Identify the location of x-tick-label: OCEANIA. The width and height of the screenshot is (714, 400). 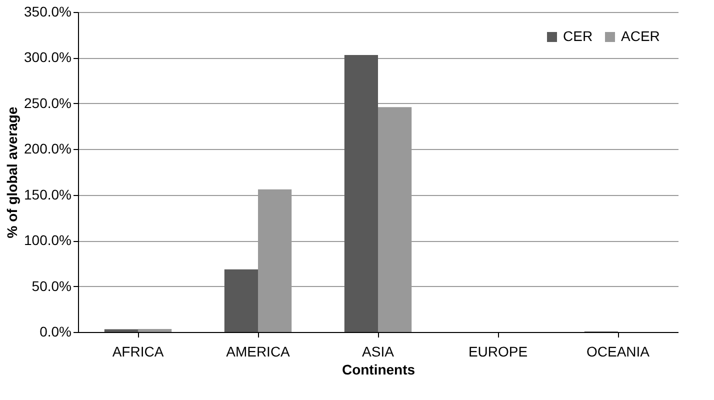
(618, 352).